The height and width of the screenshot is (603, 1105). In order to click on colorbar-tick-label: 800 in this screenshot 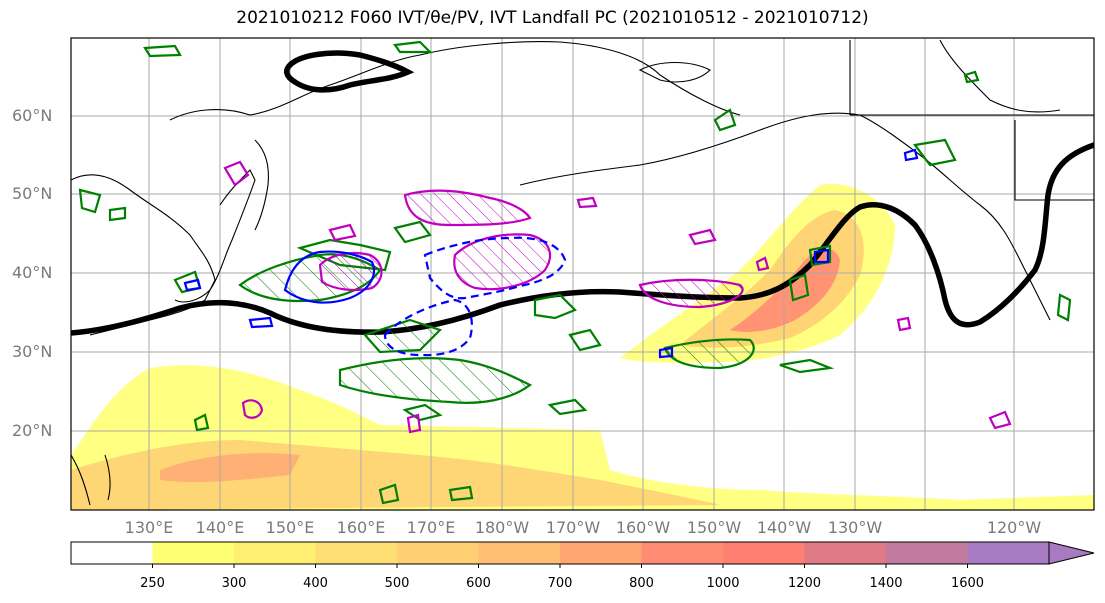, I will do `click(641, 583)`.